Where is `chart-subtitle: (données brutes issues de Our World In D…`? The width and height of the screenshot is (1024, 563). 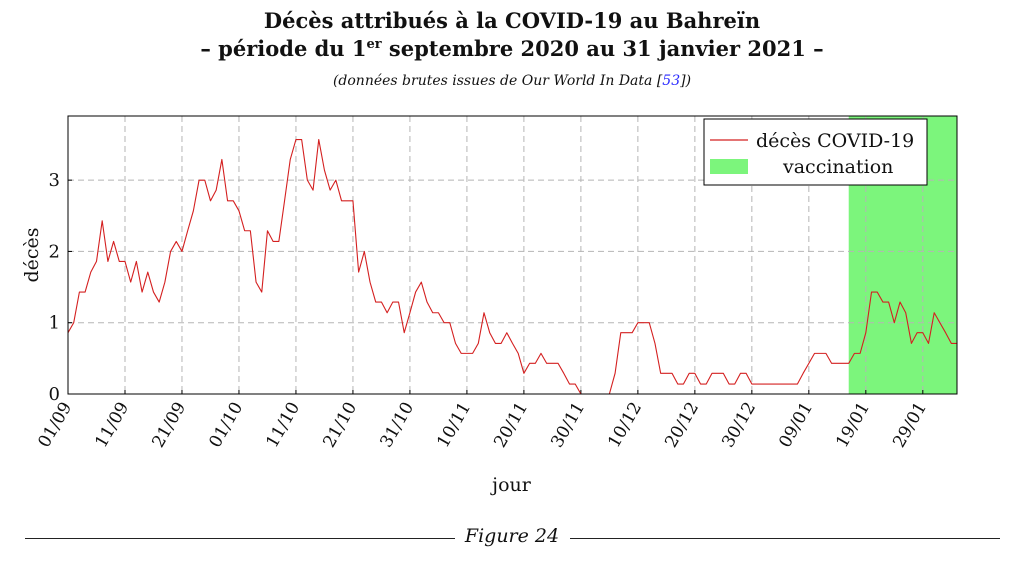 chart-subtitle: (données brutes issues de Our World In D… is located at coordinates (512, 81).